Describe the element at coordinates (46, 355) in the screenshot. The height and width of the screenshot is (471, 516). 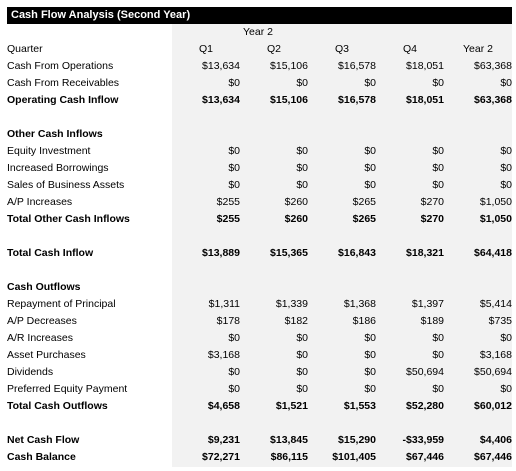
I see `row-label: Asset Purchases` at that location.